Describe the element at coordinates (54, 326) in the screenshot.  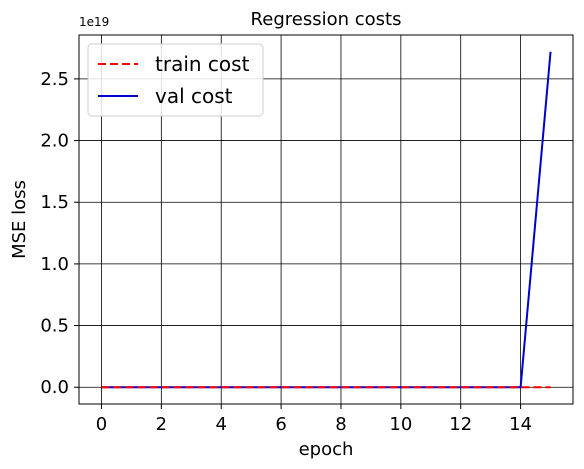
I see `y-tick-label: 0.5` at that location.